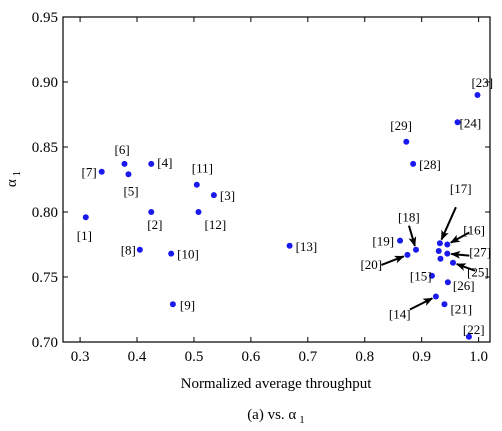 Image resolution: width=502 pixels, height=431 pixels. I want to click on x-tick-label: 0.7, so click(307, 357).